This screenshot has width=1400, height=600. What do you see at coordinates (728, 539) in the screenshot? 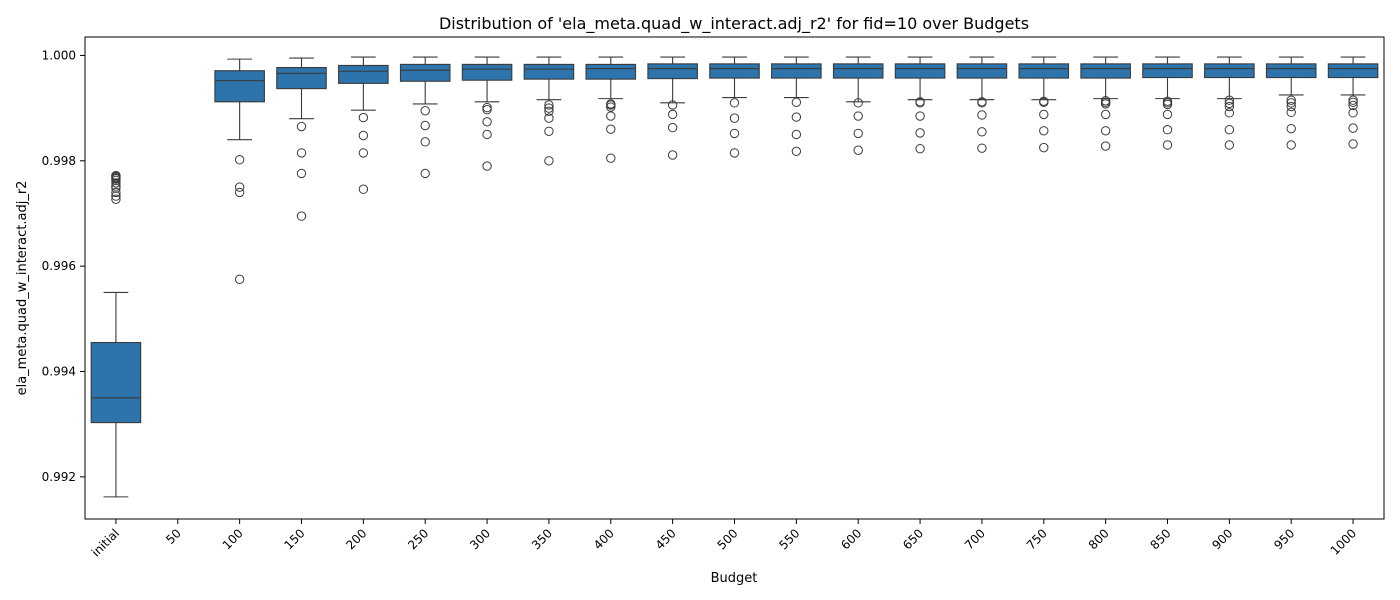
I see `x-tick-label: 500` at bounding box center [728, 539].